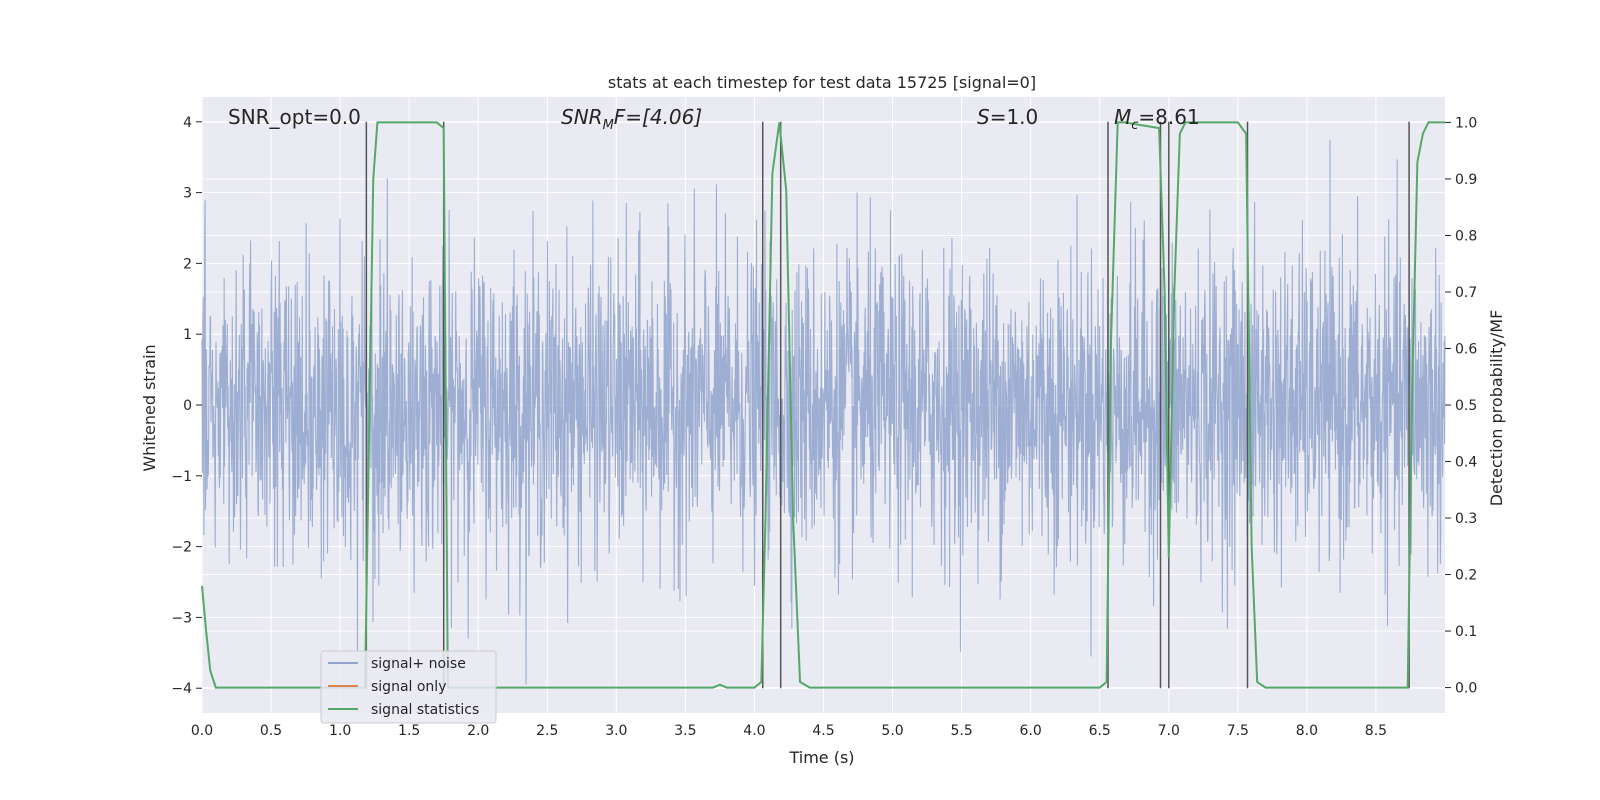 The image size is (1600, 800). I want to click on x-tick-label: 5.5, so click(961, 731).